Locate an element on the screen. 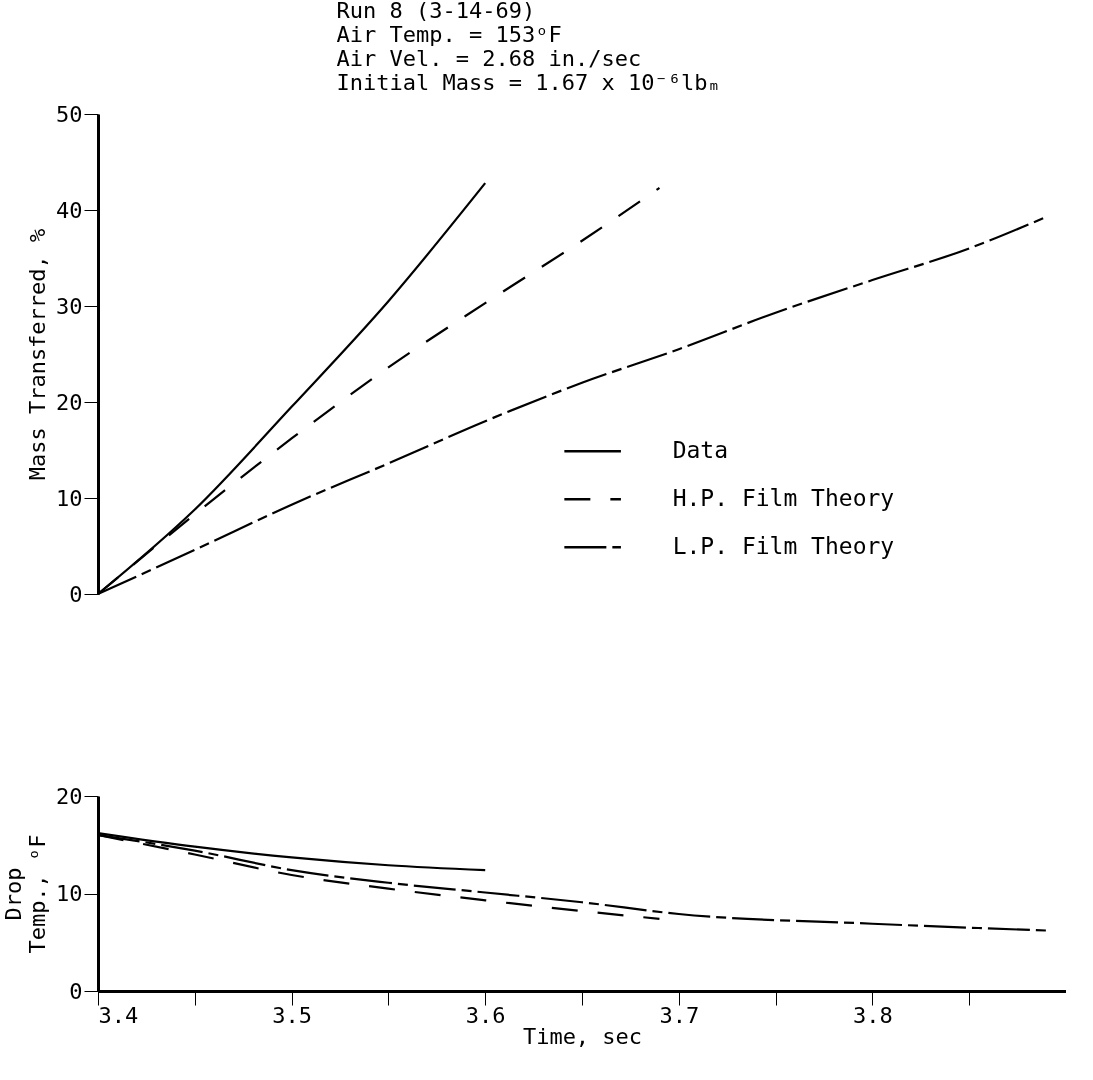  text: Air Vel. = 2.68 in./sec is located at coordinates (489, 58).